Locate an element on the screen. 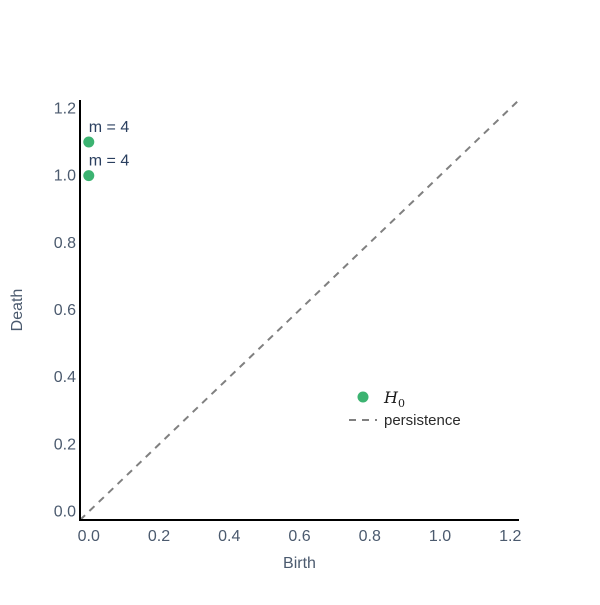  x-tick-label: 1.2 is located at coordinates (510, 536).